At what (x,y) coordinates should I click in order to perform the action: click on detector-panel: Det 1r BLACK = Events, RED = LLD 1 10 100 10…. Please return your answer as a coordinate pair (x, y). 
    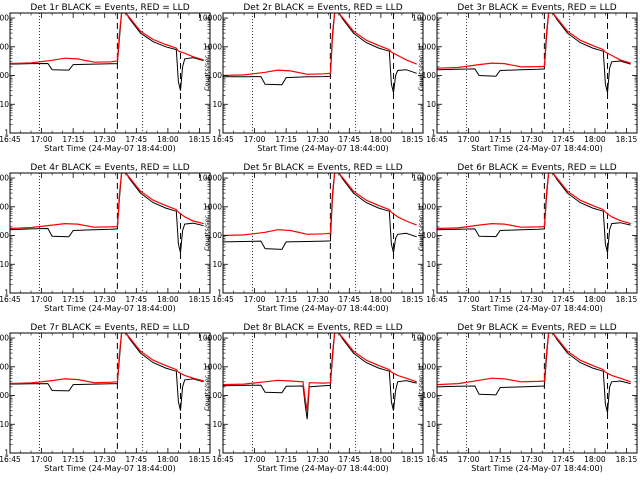
    Looking at the image, I should click on (105, 78).